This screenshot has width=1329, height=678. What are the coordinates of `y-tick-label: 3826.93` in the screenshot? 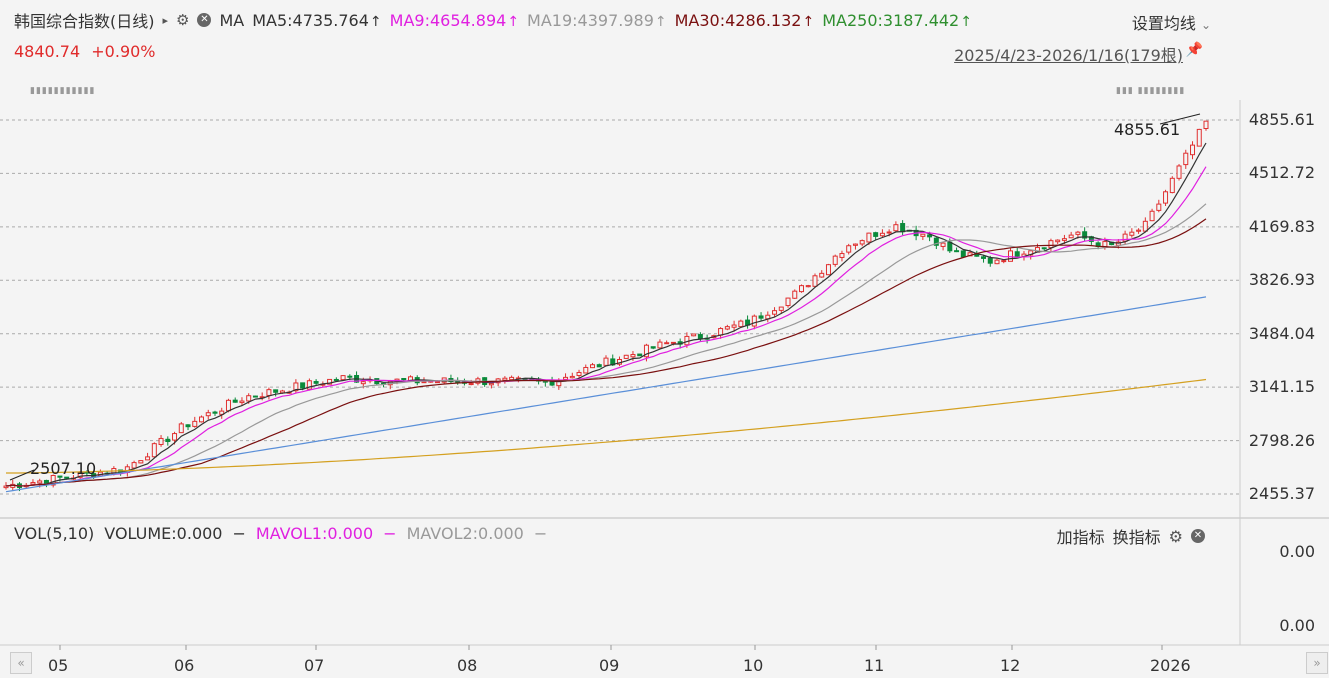 It's located at (1281, 280).